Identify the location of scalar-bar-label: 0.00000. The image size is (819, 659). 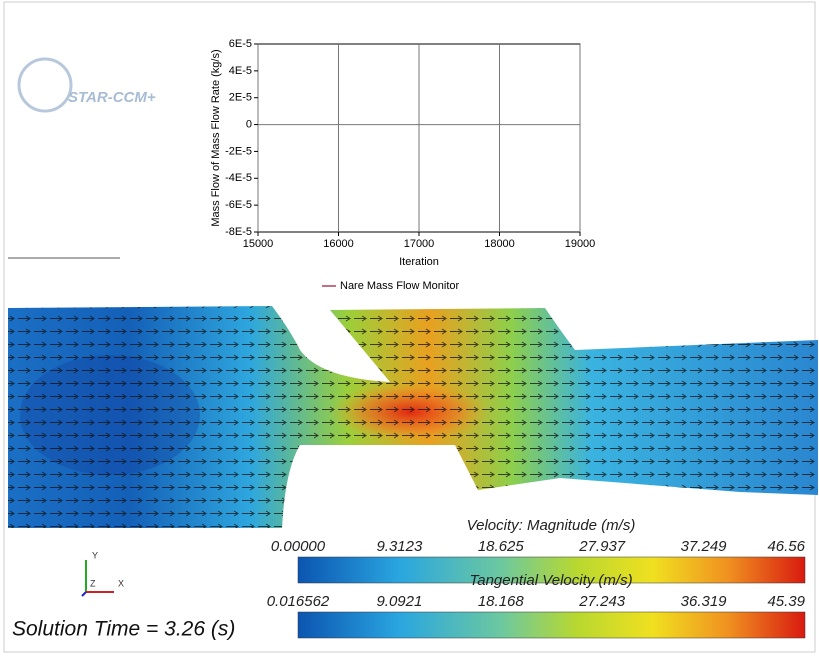
(298, 546).